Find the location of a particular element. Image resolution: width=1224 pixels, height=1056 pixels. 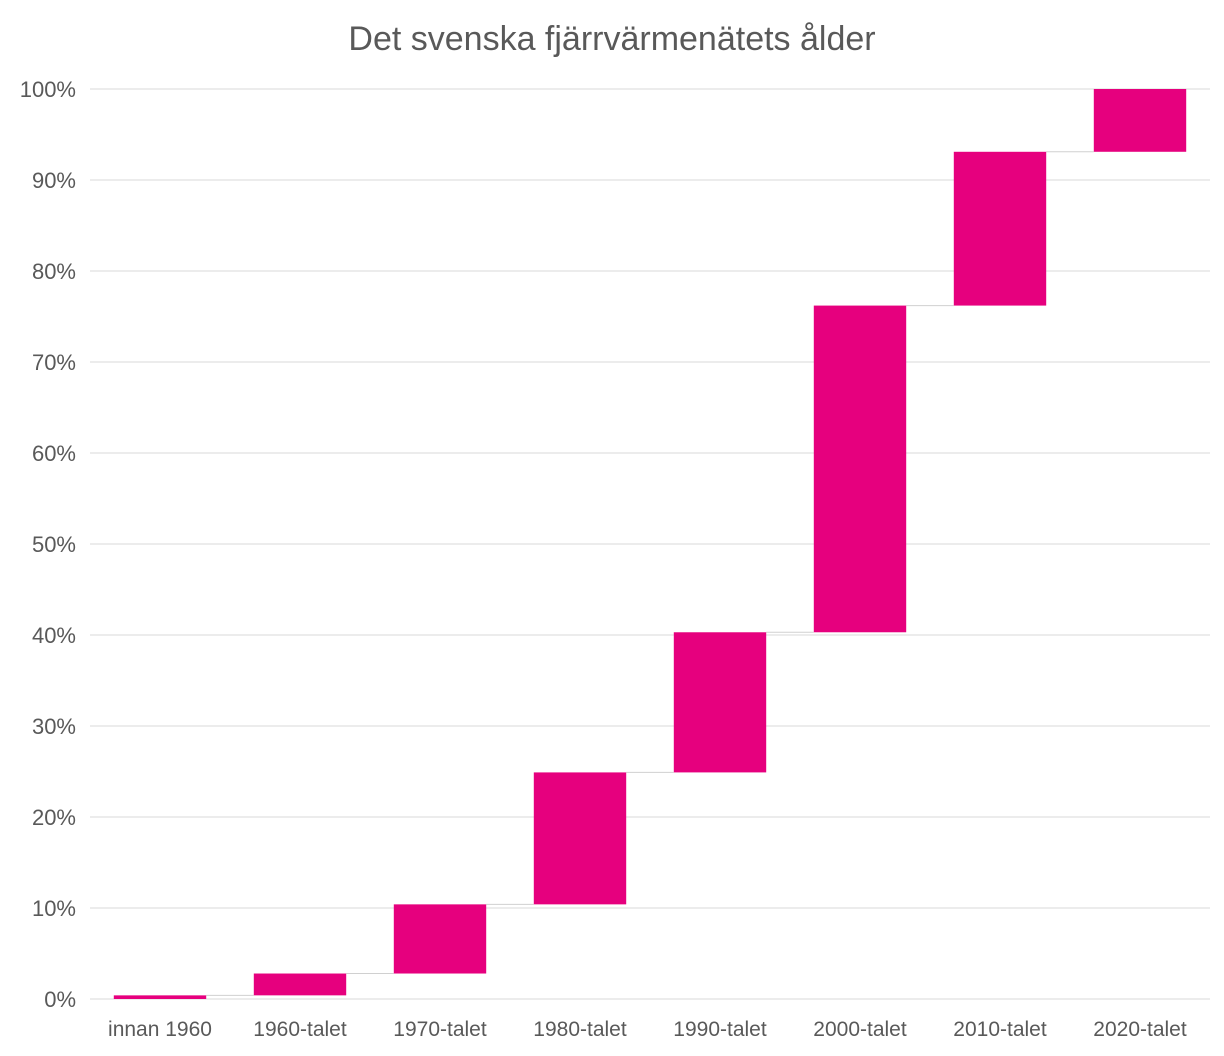

y-tick-label: 10% is located at coordinates (54, 908).